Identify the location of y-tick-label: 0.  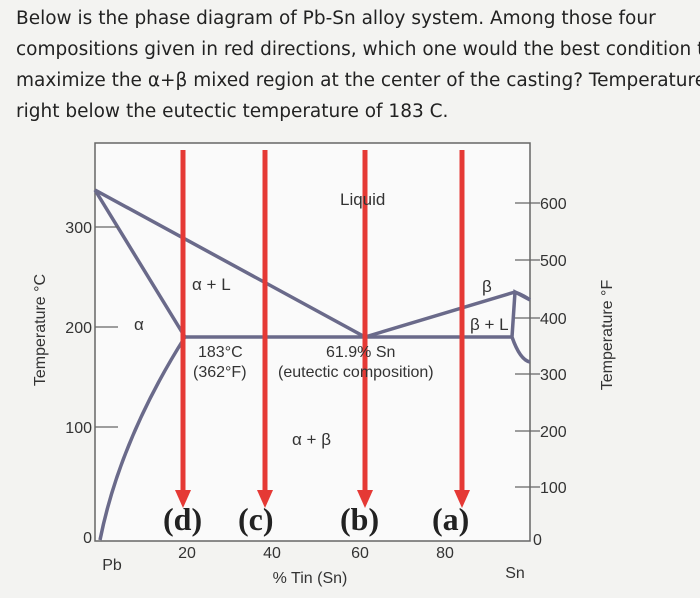
(87, 538).